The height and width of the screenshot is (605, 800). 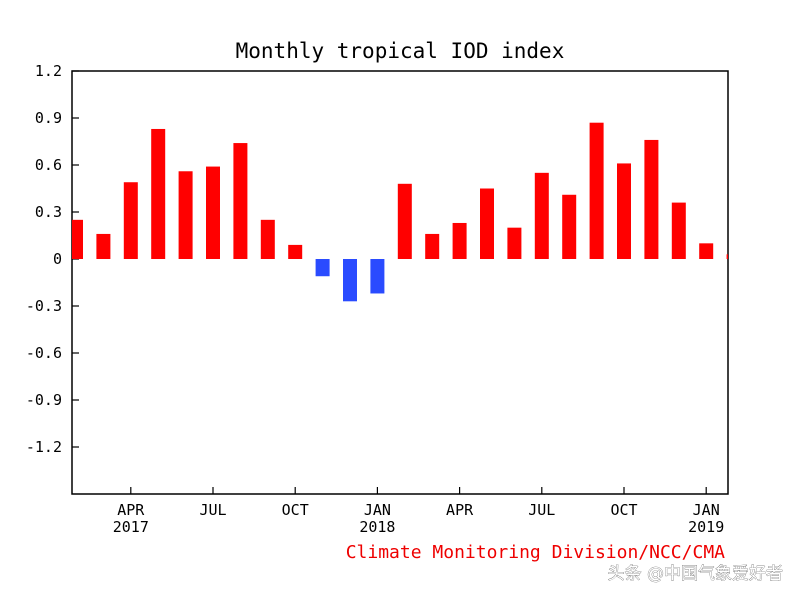 What do you see at coordinates (44, 400) in the screenshot?
I see `y-tick-label: -0.9` at bounding box center [44, 400].